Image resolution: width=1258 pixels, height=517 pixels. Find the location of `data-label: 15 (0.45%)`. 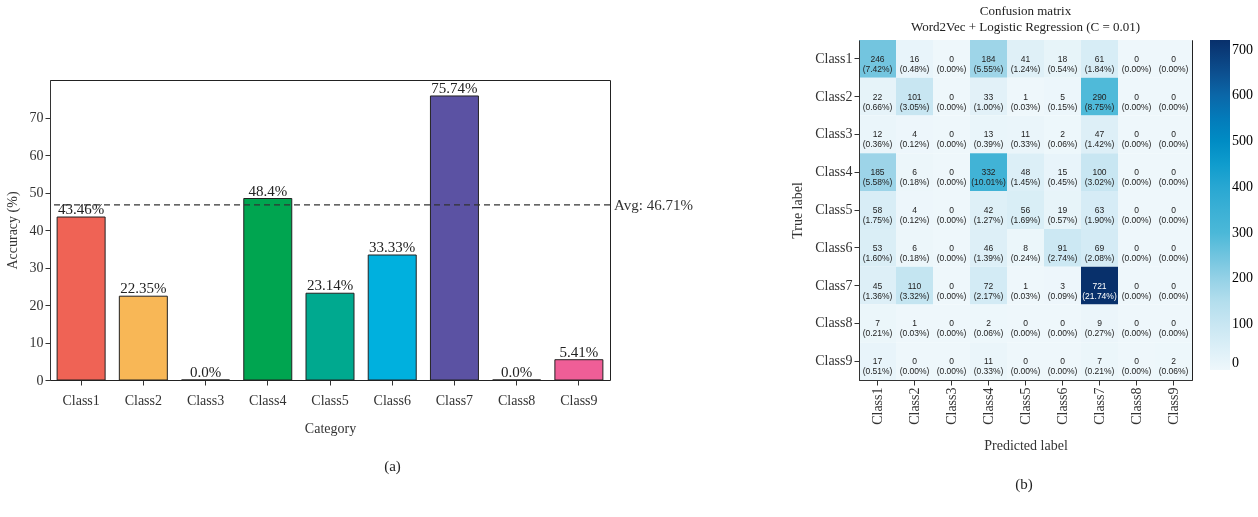

data-label: 15 (0.45%) is located at coordinates (1062, 177).